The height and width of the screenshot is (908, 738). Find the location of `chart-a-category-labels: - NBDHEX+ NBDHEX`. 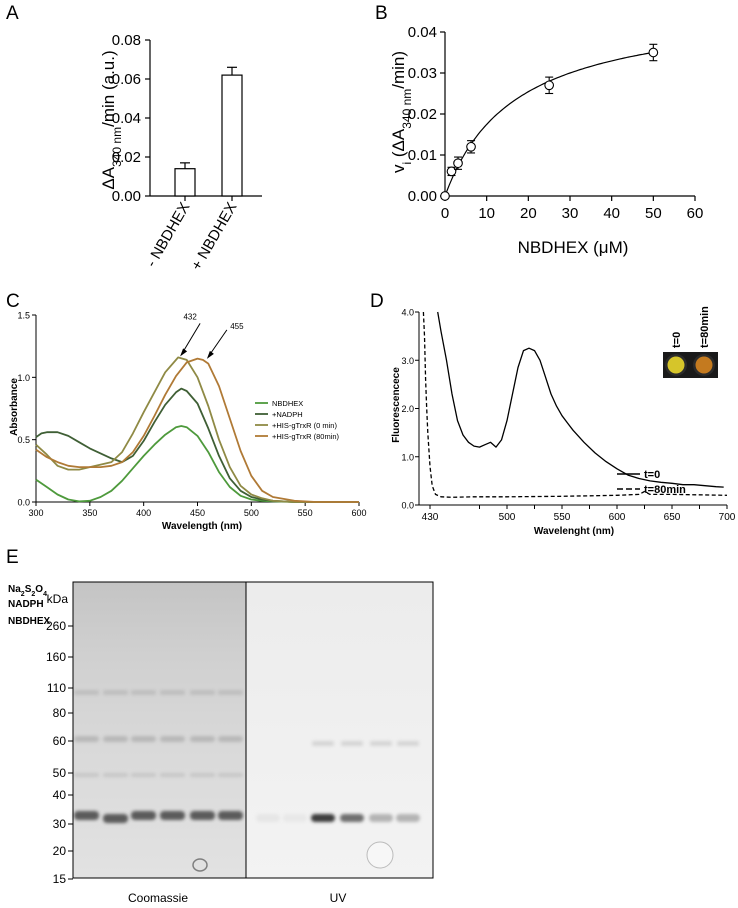

chart-a-category-labels: - NBDHEX+ NBDHEX is located at coordinates (192, 237).